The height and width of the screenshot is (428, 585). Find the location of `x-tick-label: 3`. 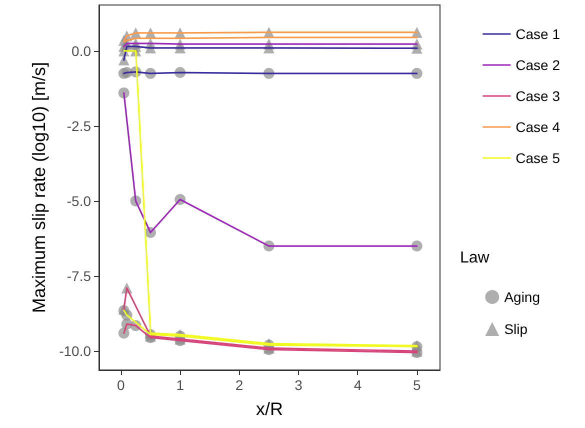

x-tick-label: 3 is located at coordinates (298, 385).